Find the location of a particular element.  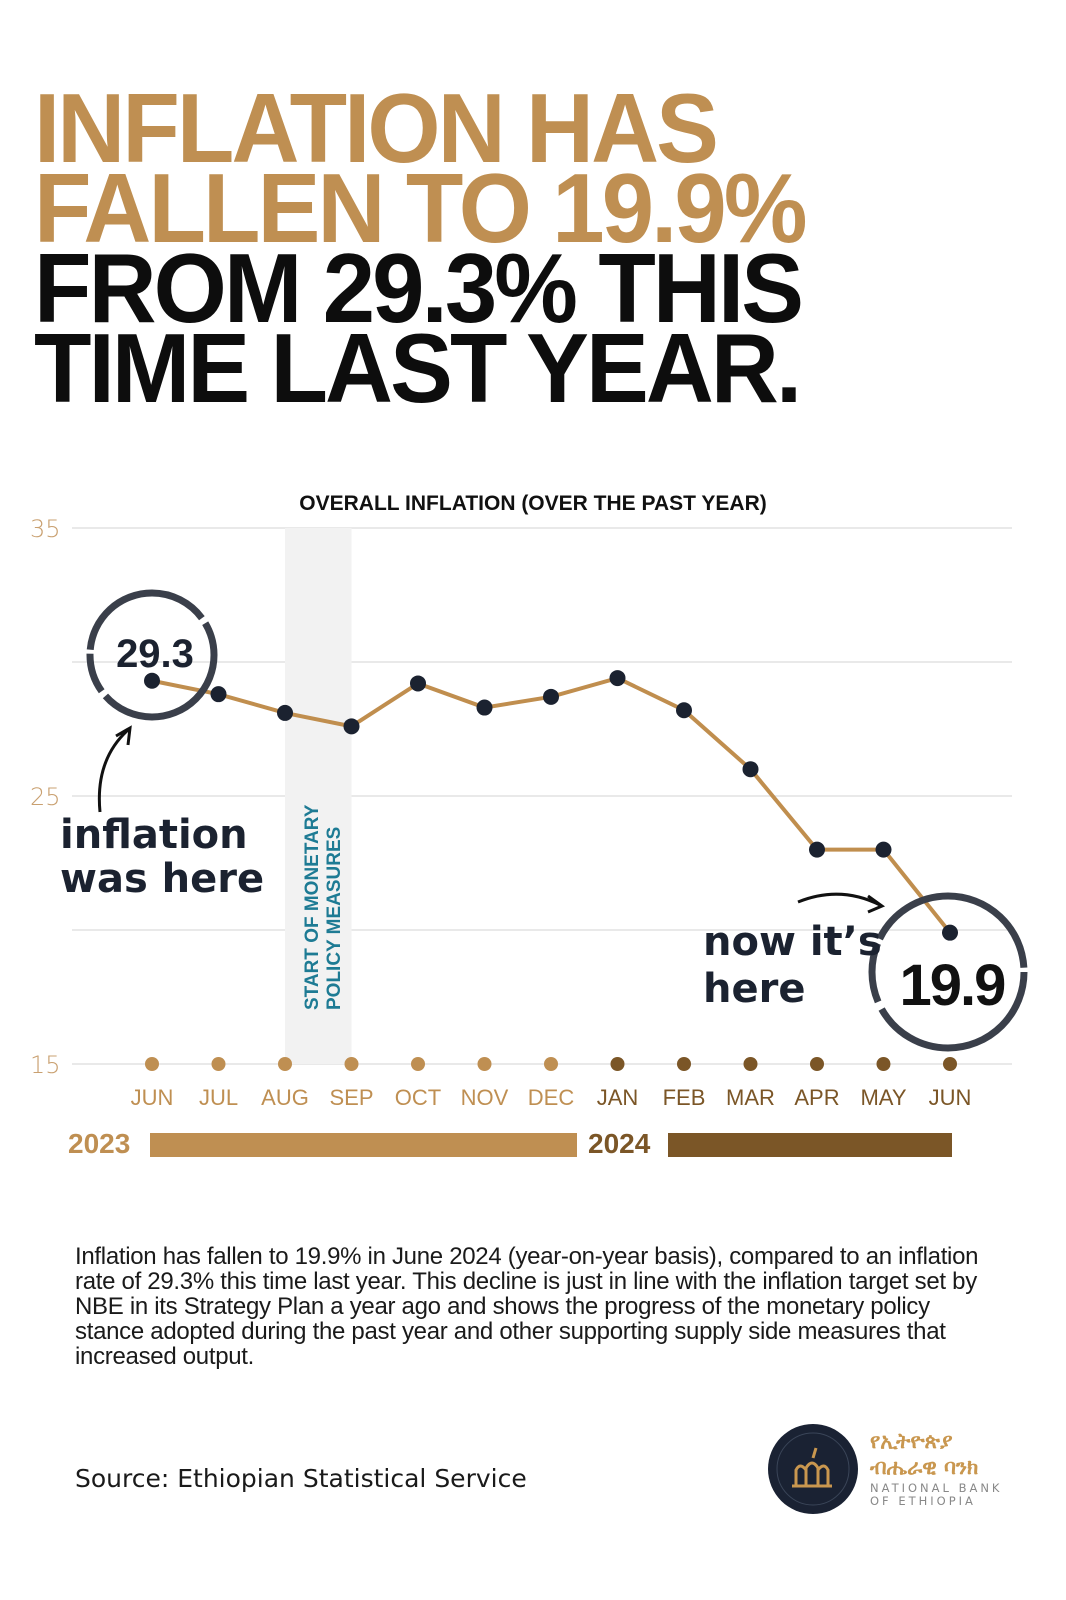

end-circle is located at coordinates (948, 972).